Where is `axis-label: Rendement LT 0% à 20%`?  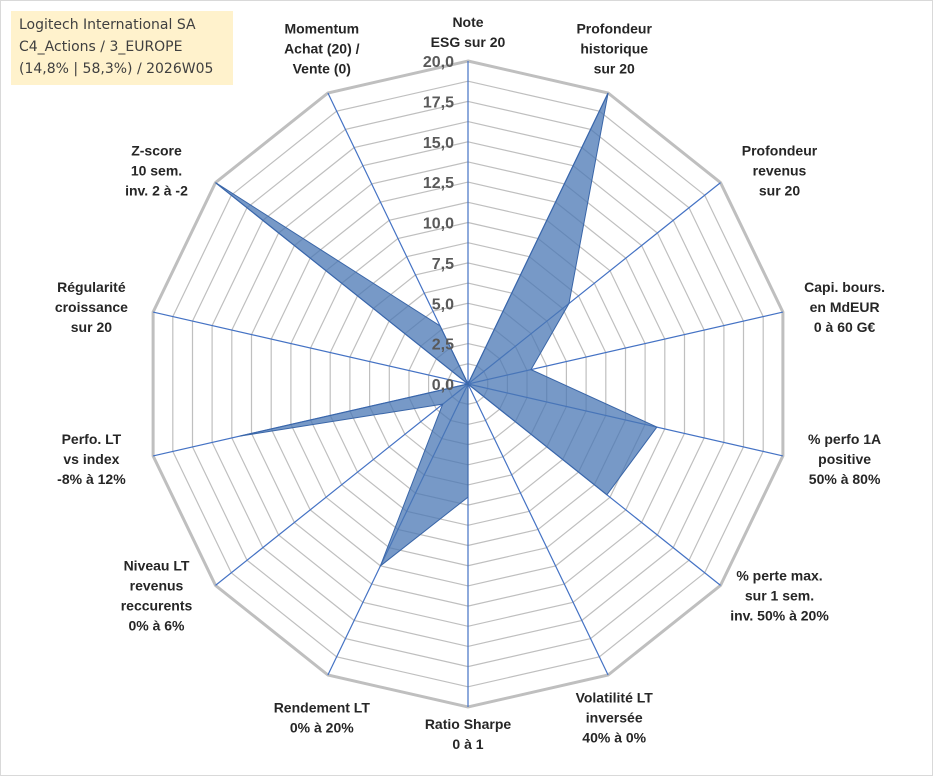 axis-label: Rendement LT 0% à 20% is located at coordinates (322, 717).